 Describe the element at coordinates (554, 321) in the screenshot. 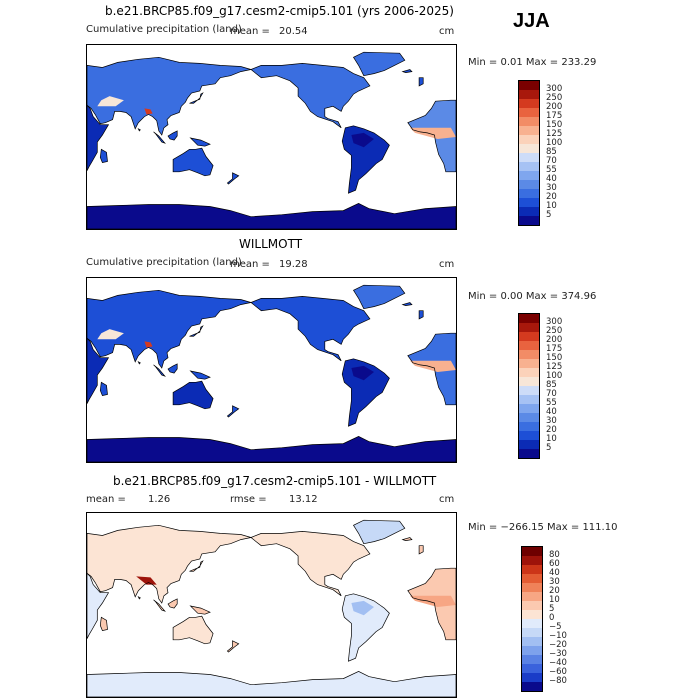

I see `colorbar-tick-label: 300` at that location.